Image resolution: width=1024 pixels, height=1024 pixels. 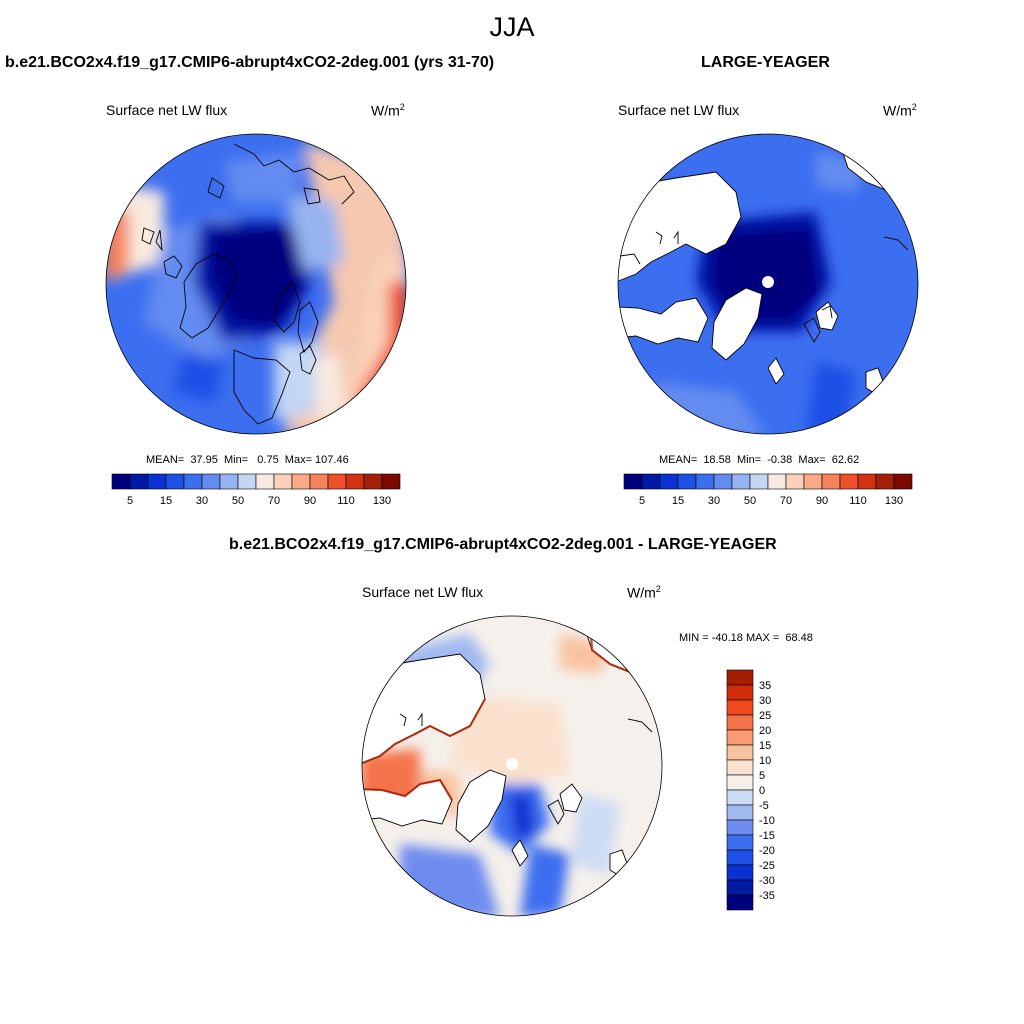 I want to click on panel3-colorbar-label: 35, so click(x=765, y=686).